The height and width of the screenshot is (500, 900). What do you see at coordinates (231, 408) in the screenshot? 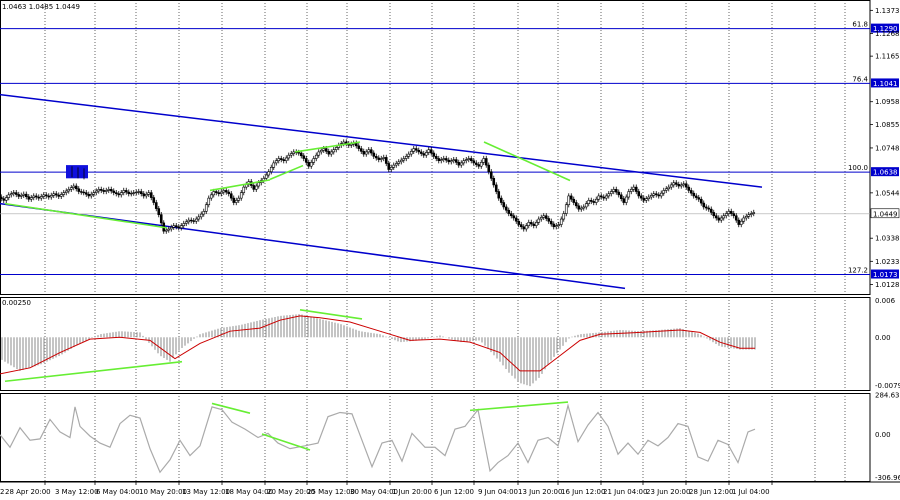
I see `cci-divergence-line` at bounding box center [231, 408].